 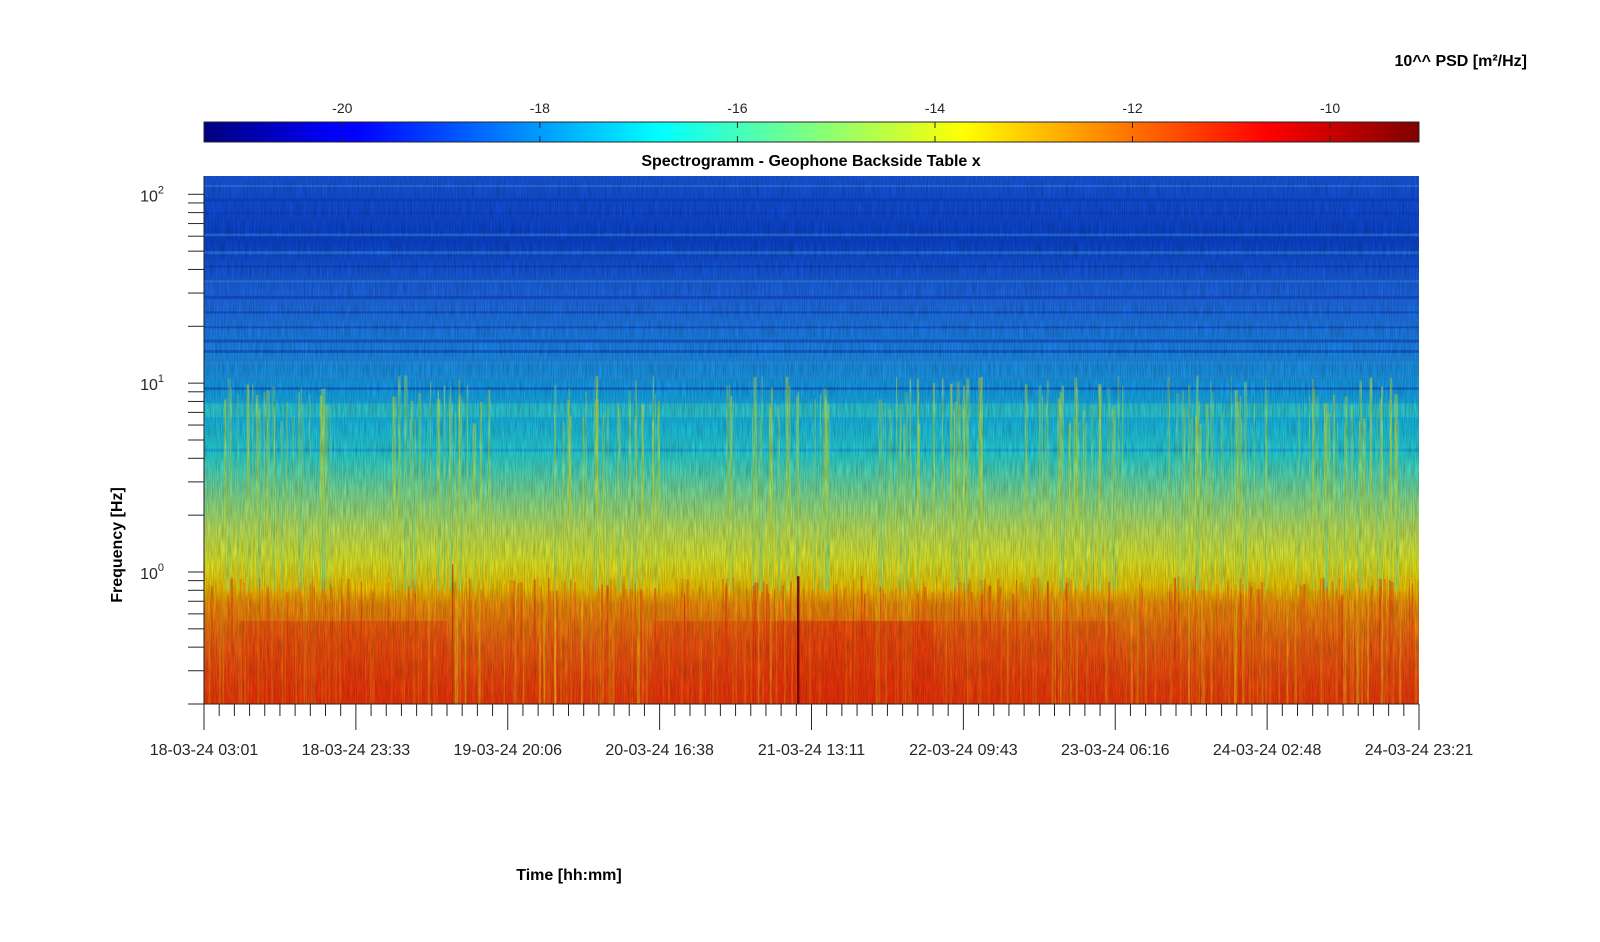 What do you see at coordinates (152, 383) in the screenshot?
I see `y-tick-label: 10¹` at bounding box center [152, 383].